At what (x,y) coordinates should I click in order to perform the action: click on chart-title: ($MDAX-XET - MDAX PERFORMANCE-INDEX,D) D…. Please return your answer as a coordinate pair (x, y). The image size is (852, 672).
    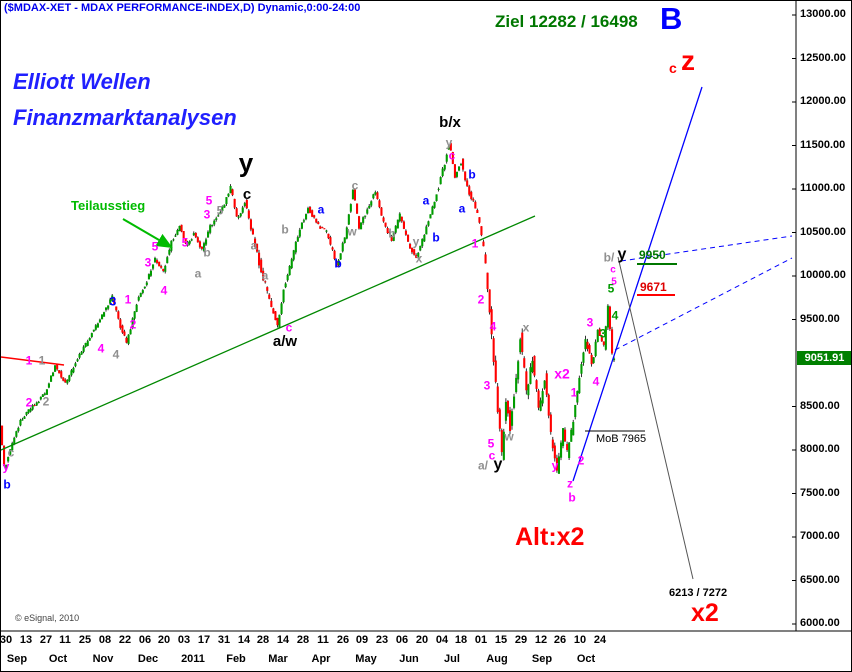
    Looking at the image, I should click on (182, 8).